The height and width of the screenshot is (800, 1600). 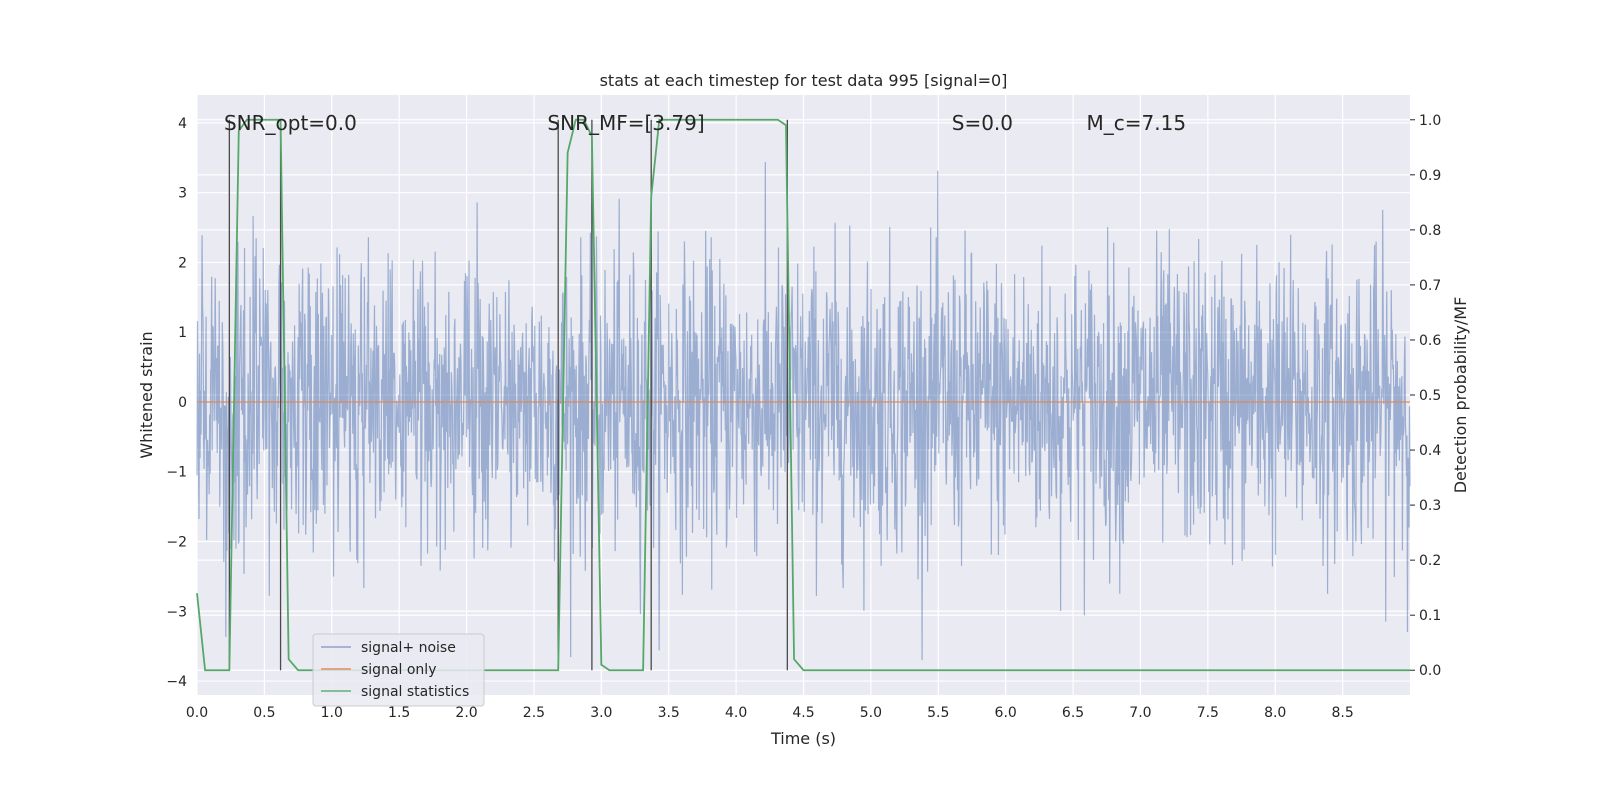 I want to click on x-tick-label: 5.0, so click(x=871, y=713).